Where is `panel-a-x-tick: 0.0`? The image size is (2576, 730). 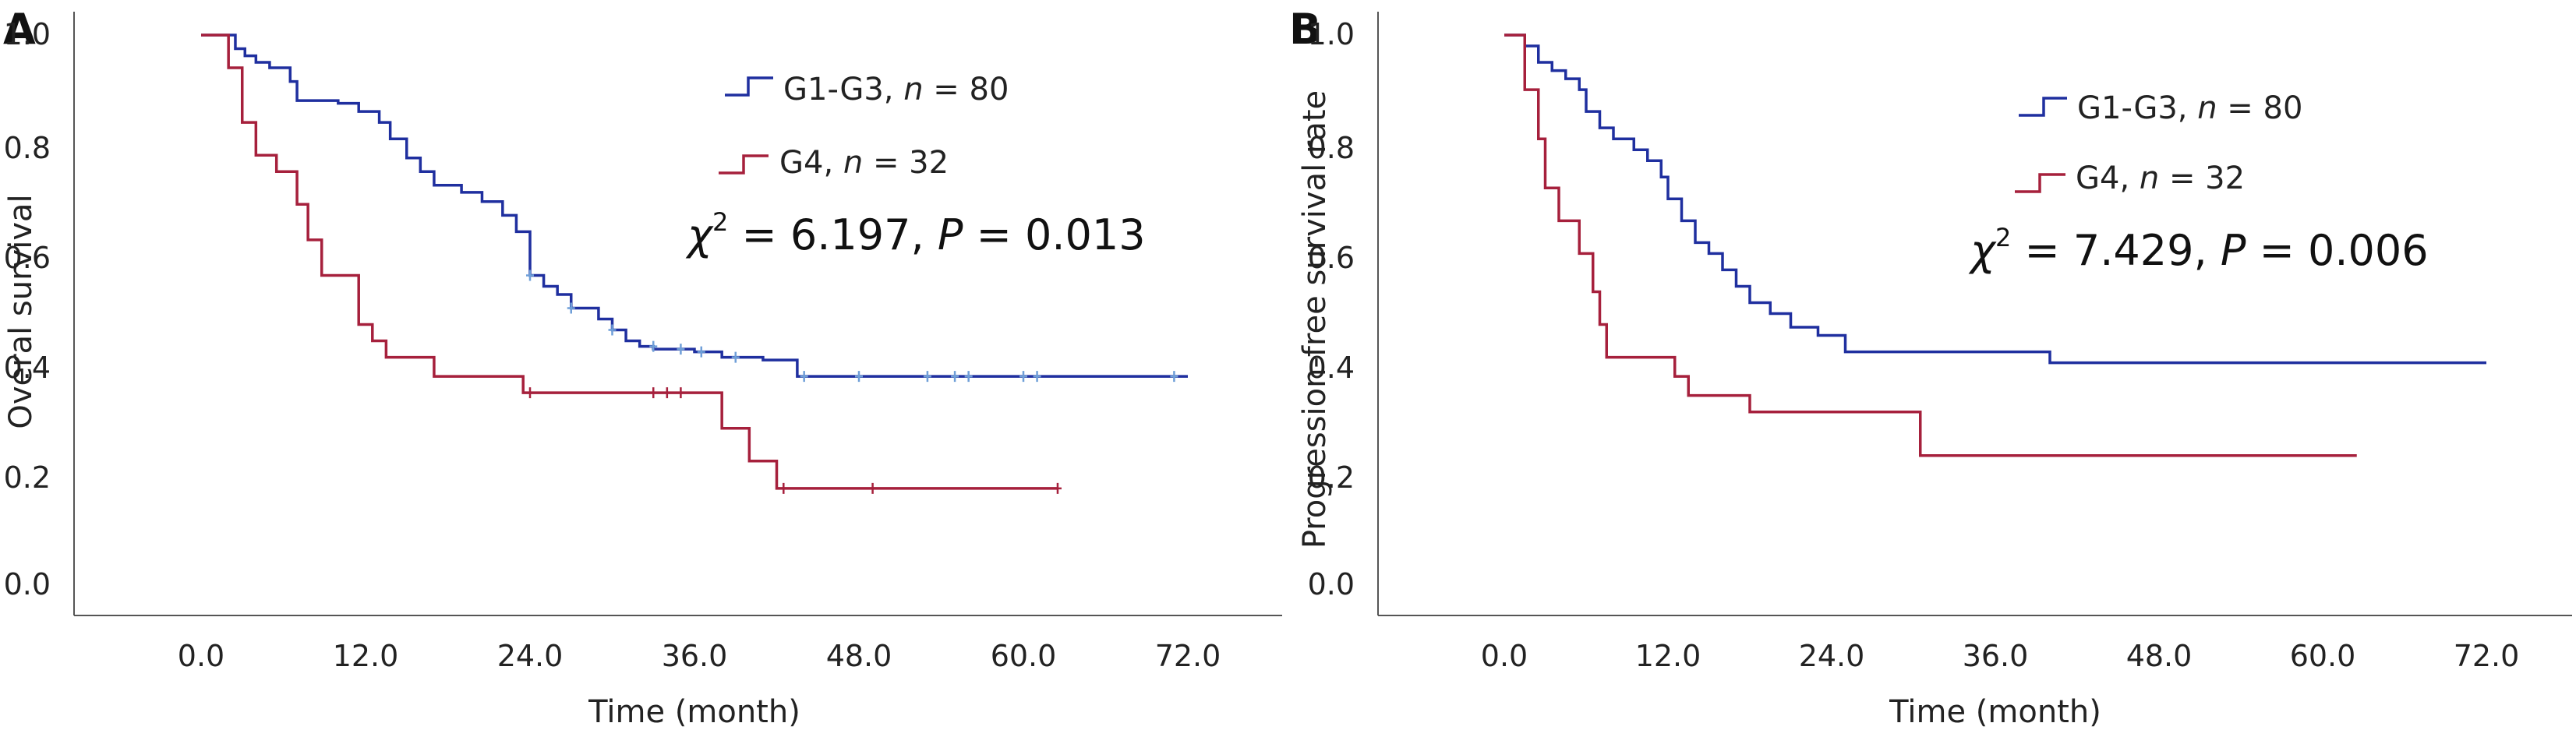 panel-a-x-tick: 0.0 is located at coordinates (201, 656).